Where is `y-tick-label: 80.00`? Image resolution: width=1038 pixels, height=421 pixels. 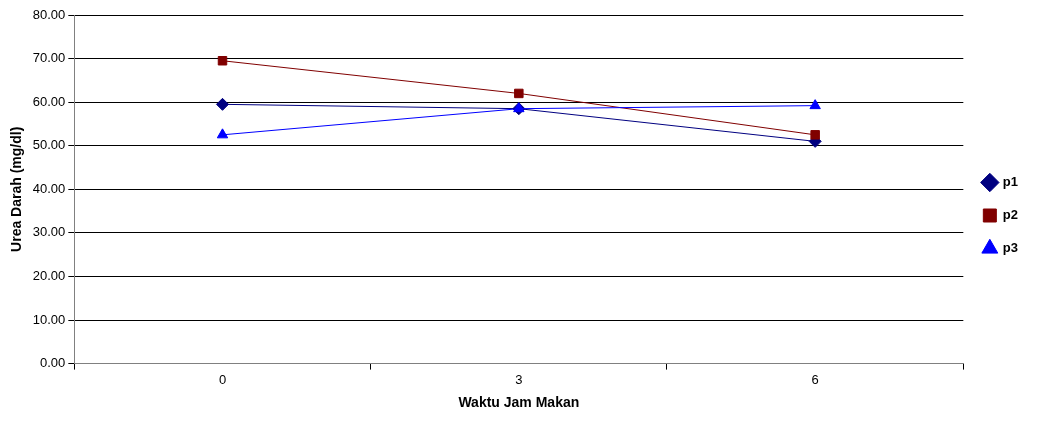 y-tick-label: 80.00 is located at coordinates (49, 14).